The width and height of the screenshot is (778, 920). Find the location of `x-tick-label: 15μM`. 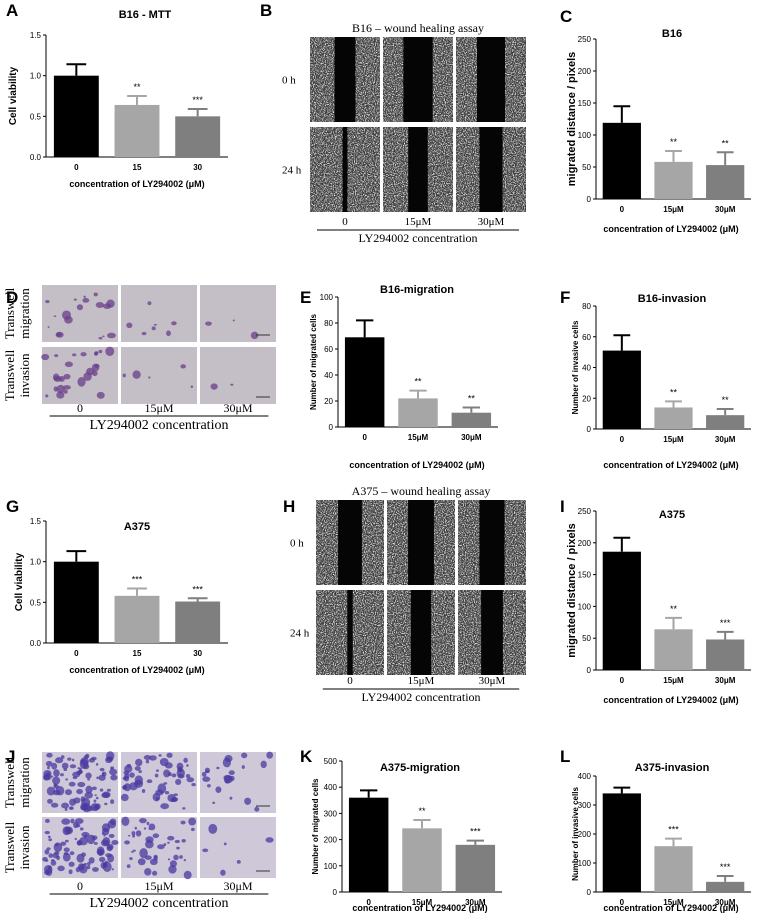

x-tick-label: 15μM is located at coordinates (673, 902).